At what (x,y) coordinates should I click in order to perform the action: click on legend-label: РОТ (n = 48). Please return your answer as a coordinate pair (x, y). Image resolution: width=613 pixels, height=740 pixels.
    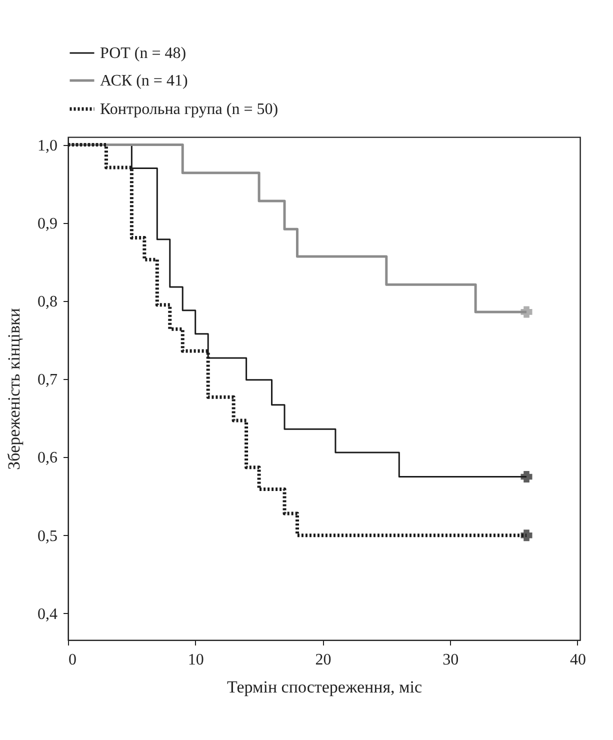
    Looking at the image, I should click on (143, 53).